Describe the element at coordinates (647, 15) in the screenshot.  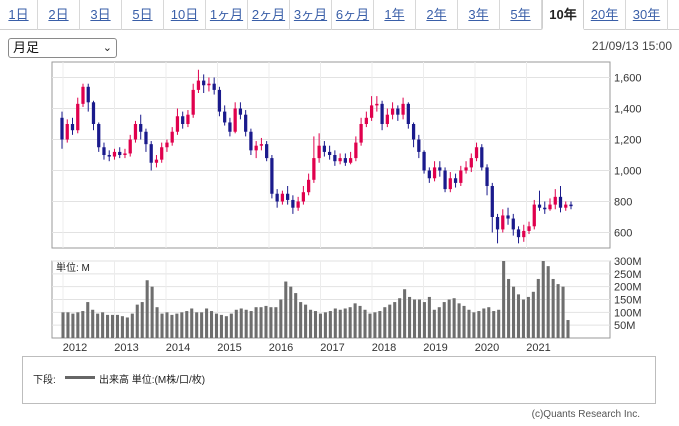
I see `tab-16: 30年` at that location.